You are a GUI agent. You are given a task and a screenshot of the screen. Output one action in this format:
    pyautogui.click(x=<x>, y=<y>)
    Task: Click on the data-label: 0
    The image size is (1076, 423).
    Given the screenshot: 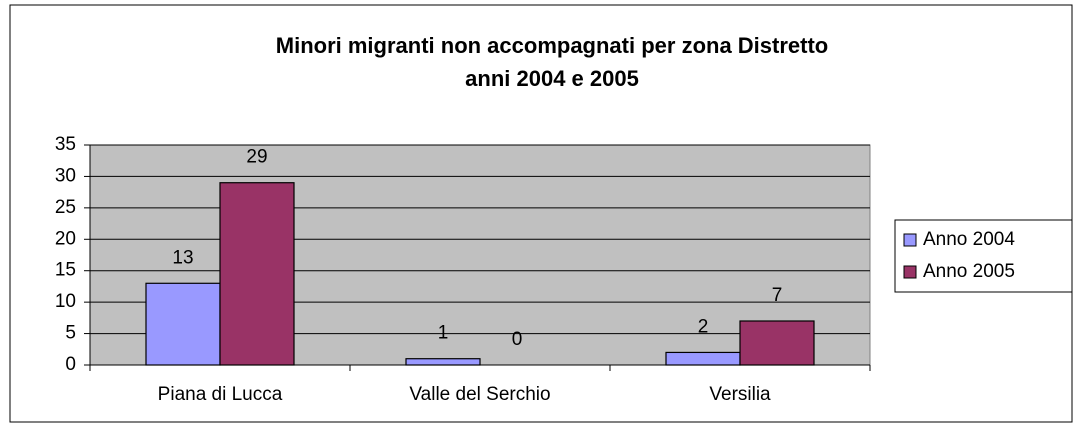 What is the action you would take?
    pyautogui.click(x=517, y=339)
    